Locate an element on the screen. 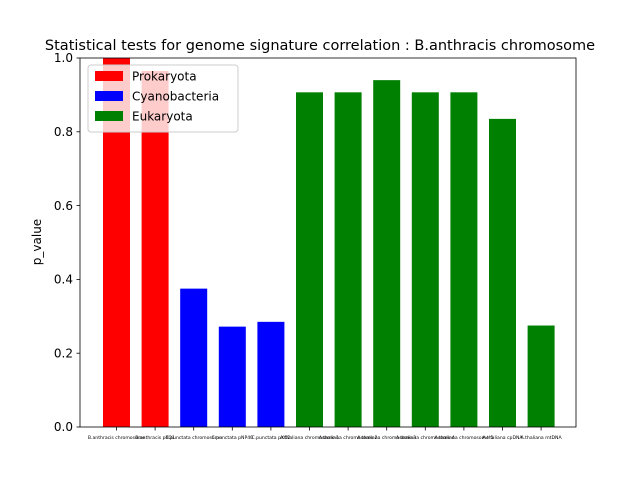  y-tick-label: 0.6 is located at coordinates (63, 206).